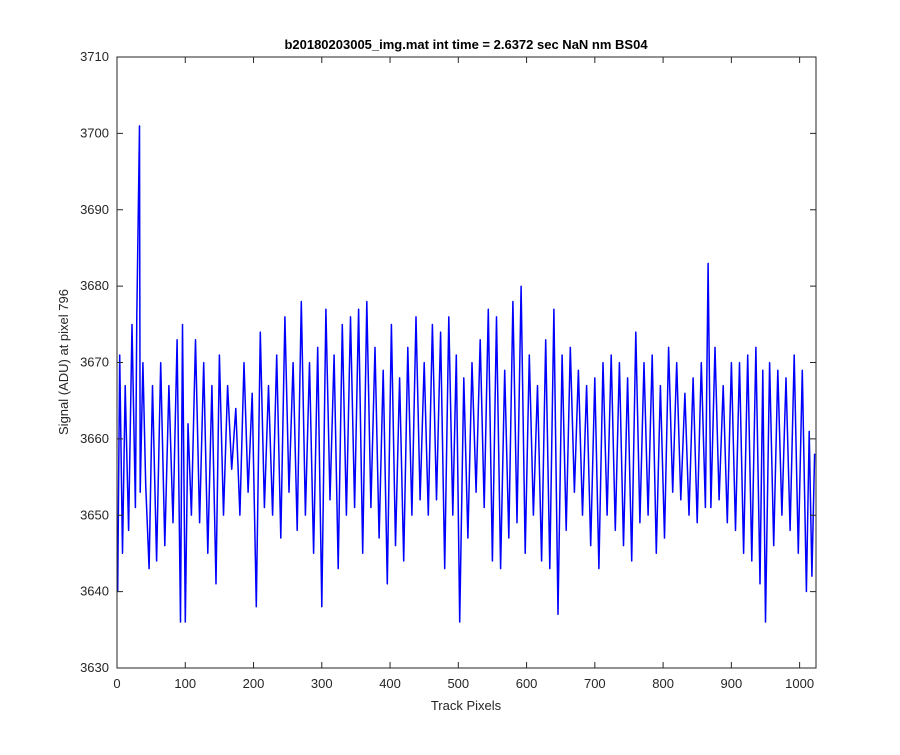  What do you see at coordinates (185, 683) in the screenshot?
I see `x-tick-label: 100` at bounding box center [185, 683].